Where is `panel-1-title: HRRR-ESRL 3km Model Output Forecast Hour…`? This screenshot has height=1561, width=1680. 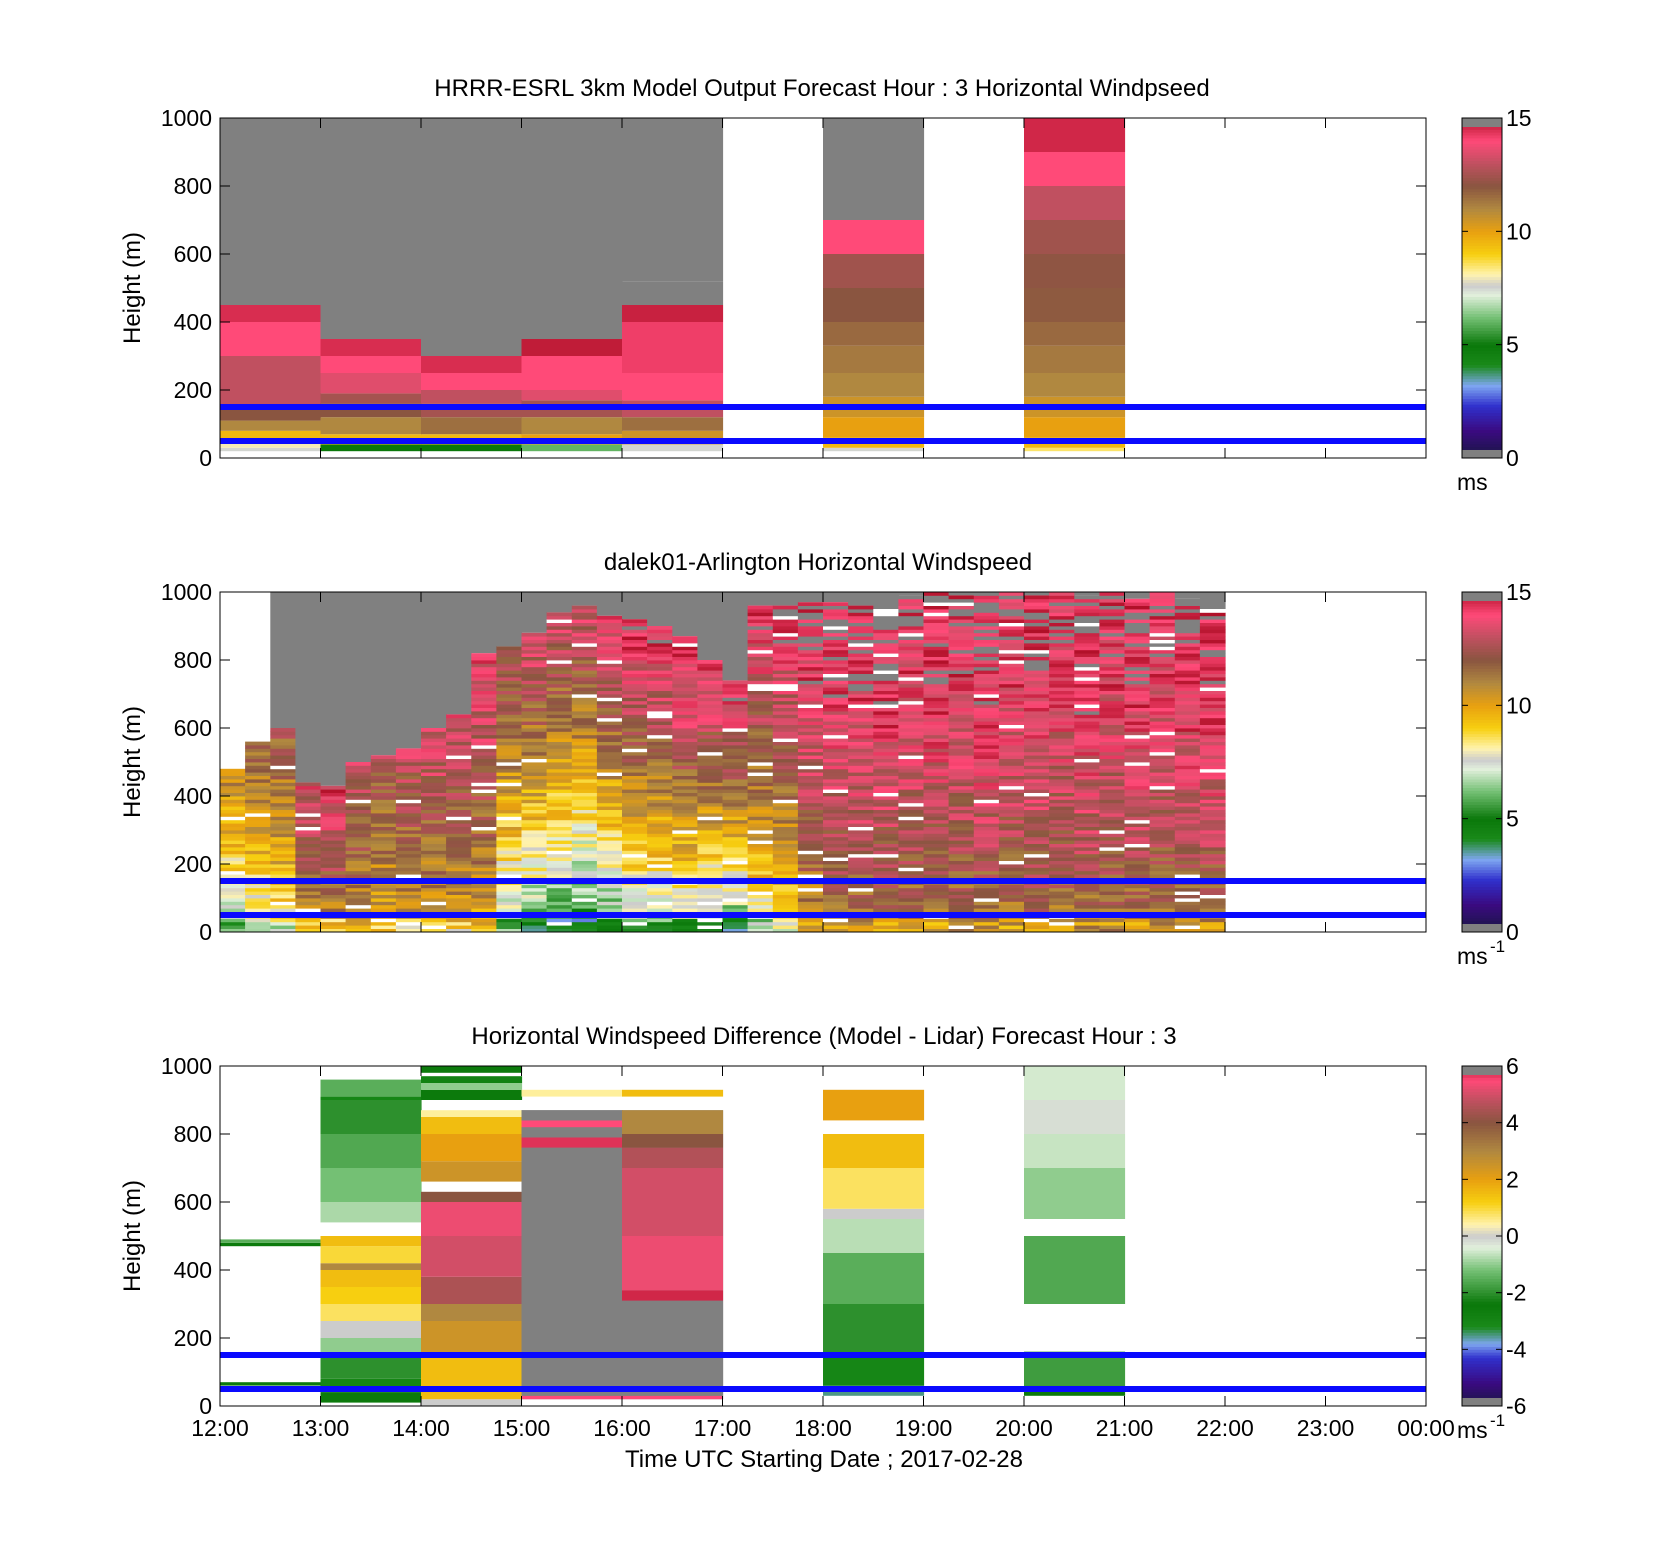
panel-1-title: HRRR-ESRL 3km Model Output Forecast Hour… is located at coordinates (821, 88).